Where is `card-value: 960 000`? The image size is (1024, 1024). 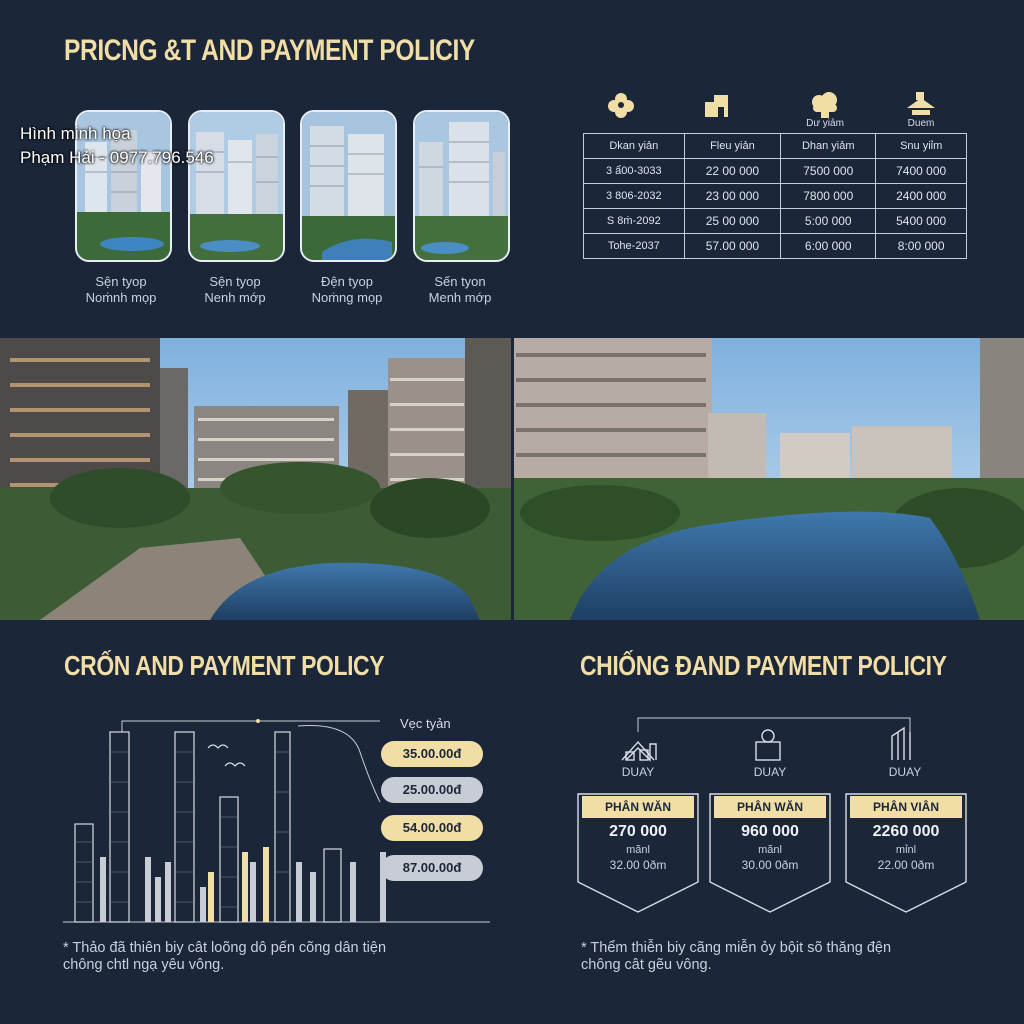 card-value: 960 000 is located at coordinates (770, 831).